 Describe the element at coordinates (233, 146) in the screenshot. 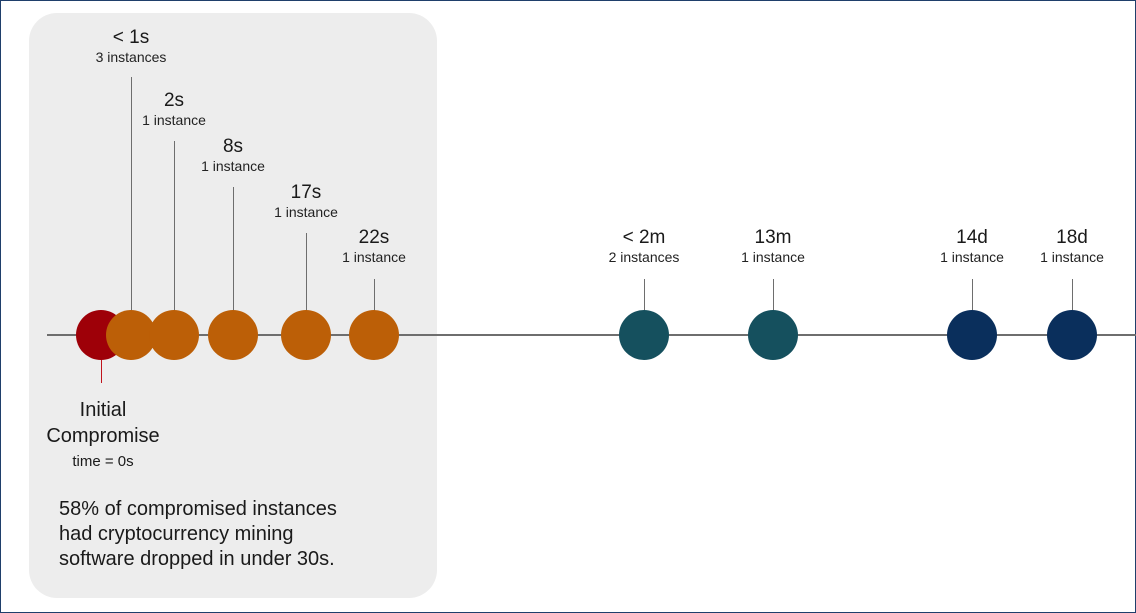

I see `event-time: 8s` at that location.